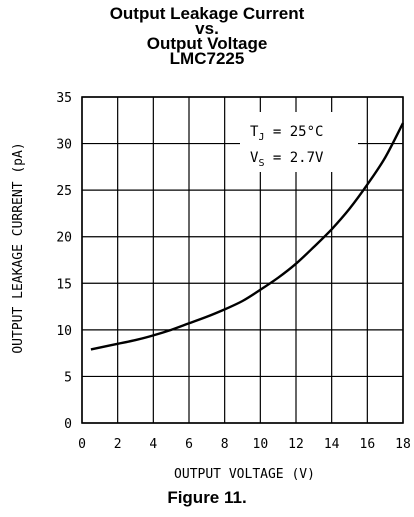 The image size is (414, 517). I want to click on annotation-line-2: VS = 2.7V, so click(287, 159).